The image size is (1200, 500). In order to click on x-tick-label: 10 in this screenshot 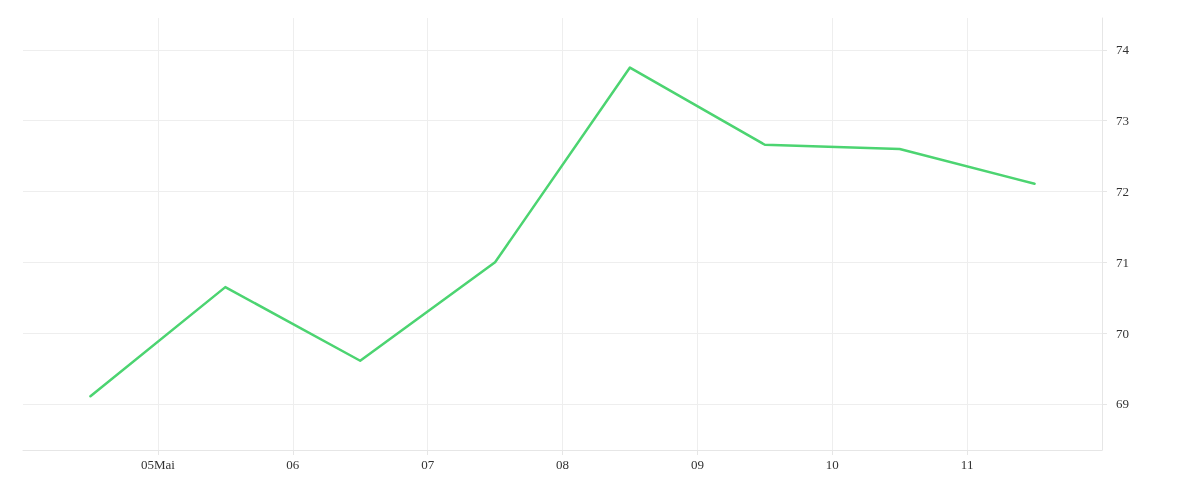, I will do `click(832, 464)`.